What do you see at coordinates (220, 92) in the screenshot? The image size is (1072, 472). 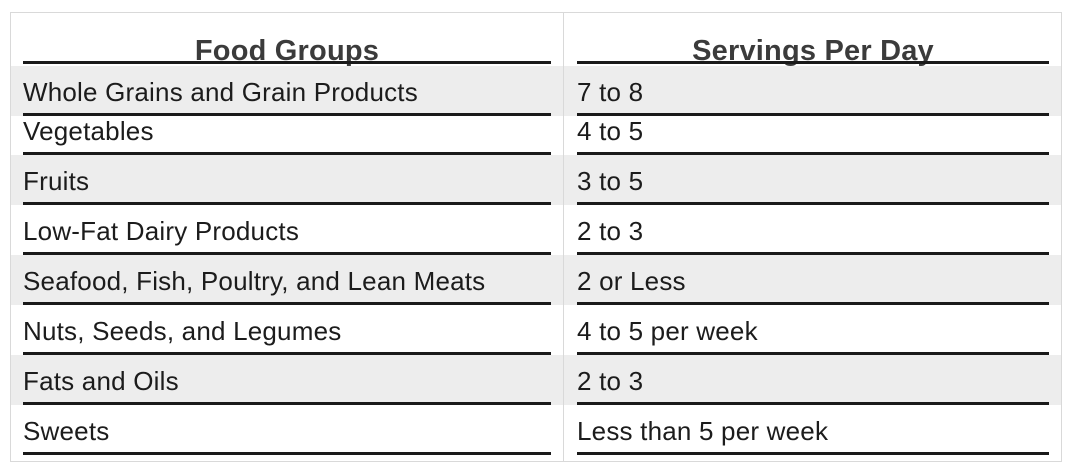 I see `food-group-text: Whole Grains and Grain Products` at bounding box center [220, 92].